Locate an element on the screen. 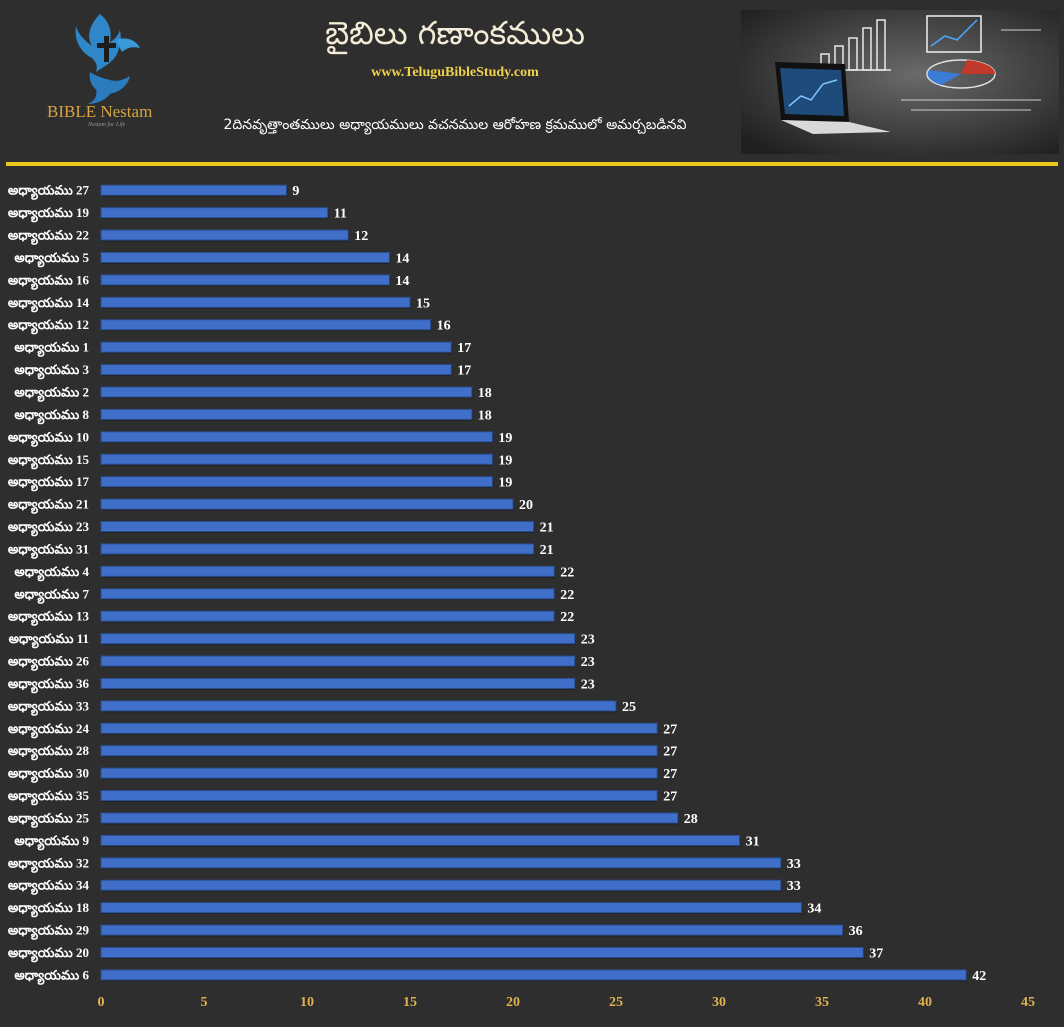  header-divider is located at coordinates (532, 164).